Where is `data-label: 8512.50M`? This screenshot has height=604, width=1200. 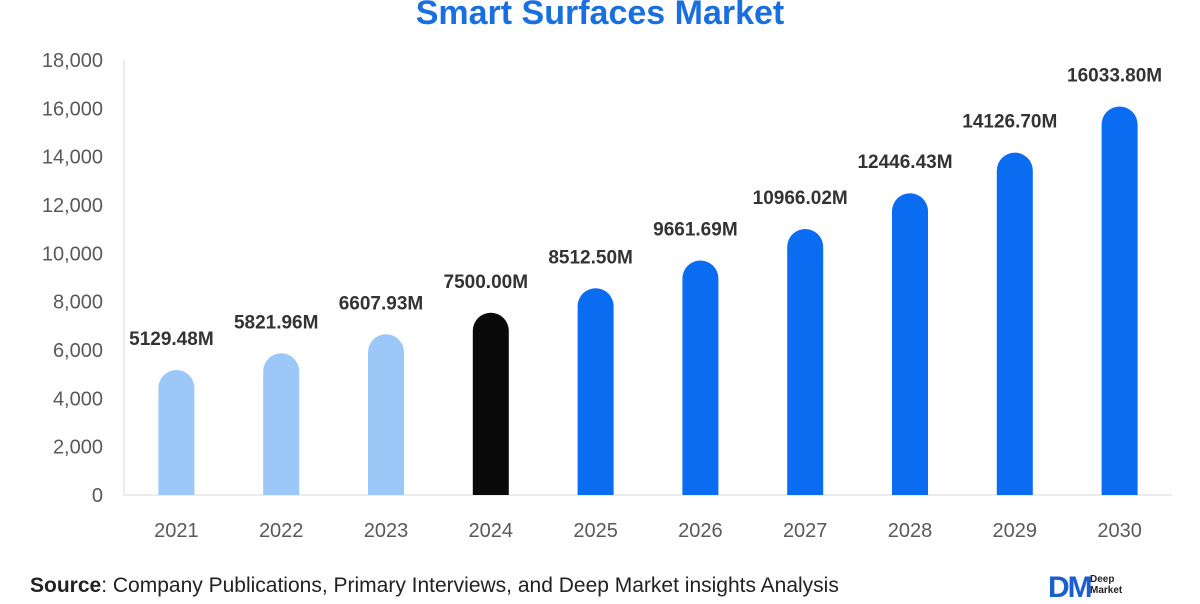 data-label: 8512.50M is located at coordinates (590, 257).